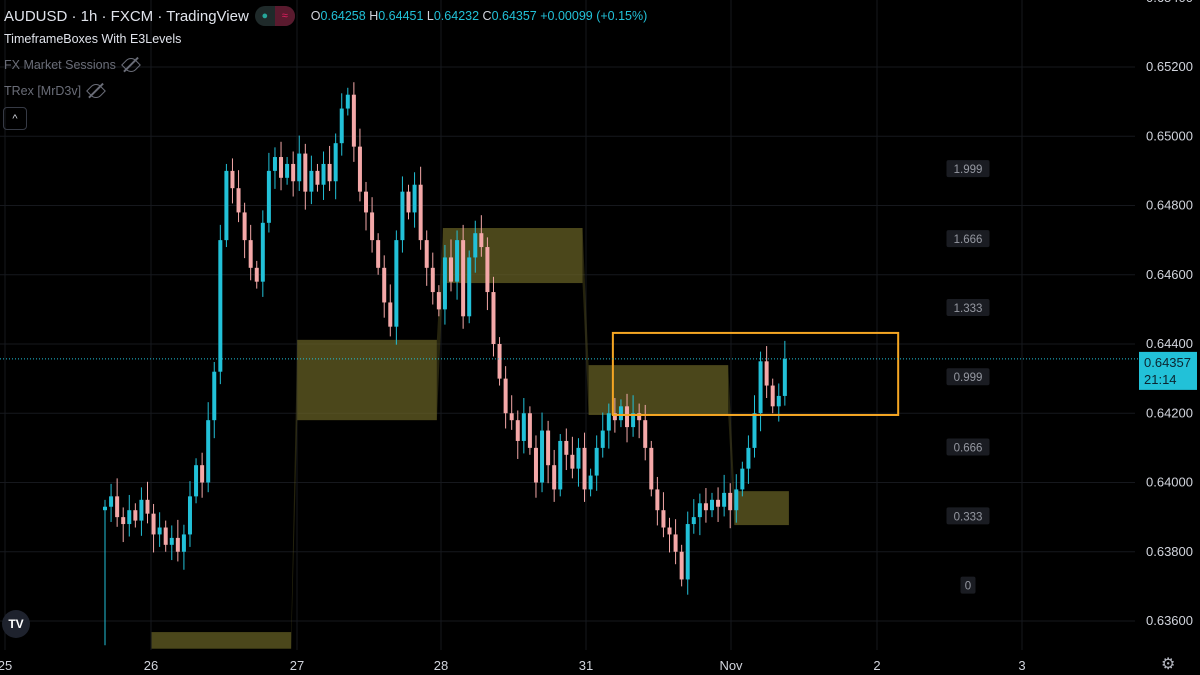 Image resolution: width=1200 pixels, height=675 pixels. I want to click on e3-level-label: 0.999, so click(968, 378).